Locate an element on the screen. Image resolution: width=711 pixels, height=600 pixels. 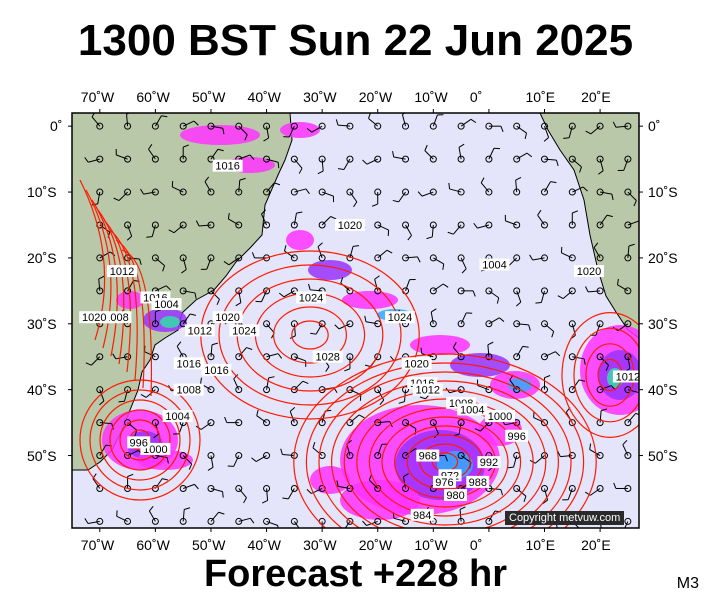
isobar-label: 968 is located at coordinates (428, 456).